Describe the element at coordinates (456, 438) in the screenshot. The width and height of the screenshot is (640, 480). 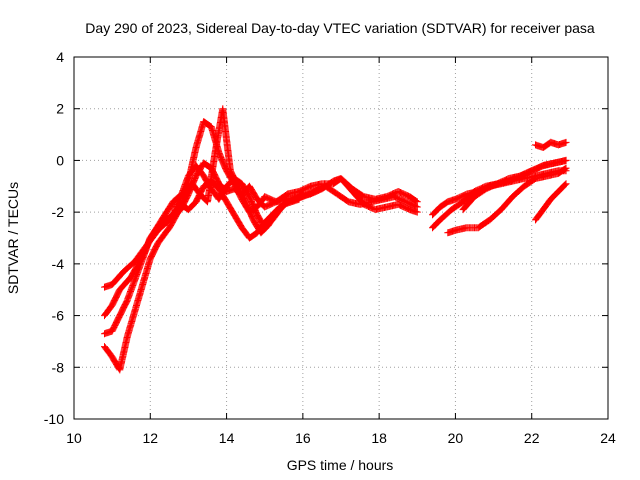
I see `x-tick-label: 20` at that location.